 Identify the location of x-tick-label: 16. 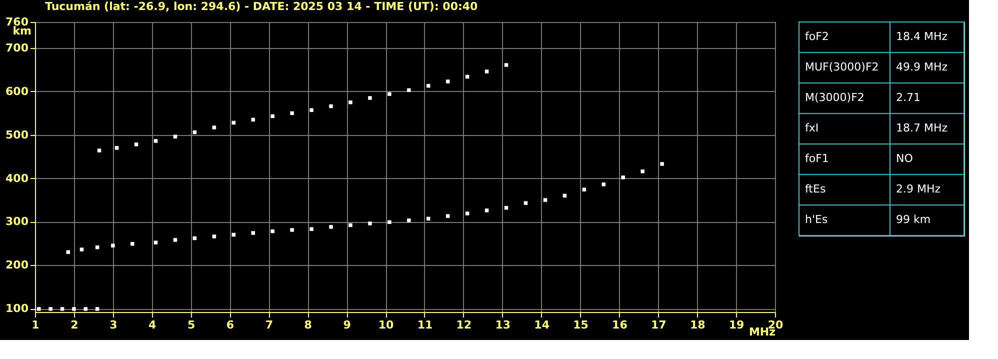
(620, 325).